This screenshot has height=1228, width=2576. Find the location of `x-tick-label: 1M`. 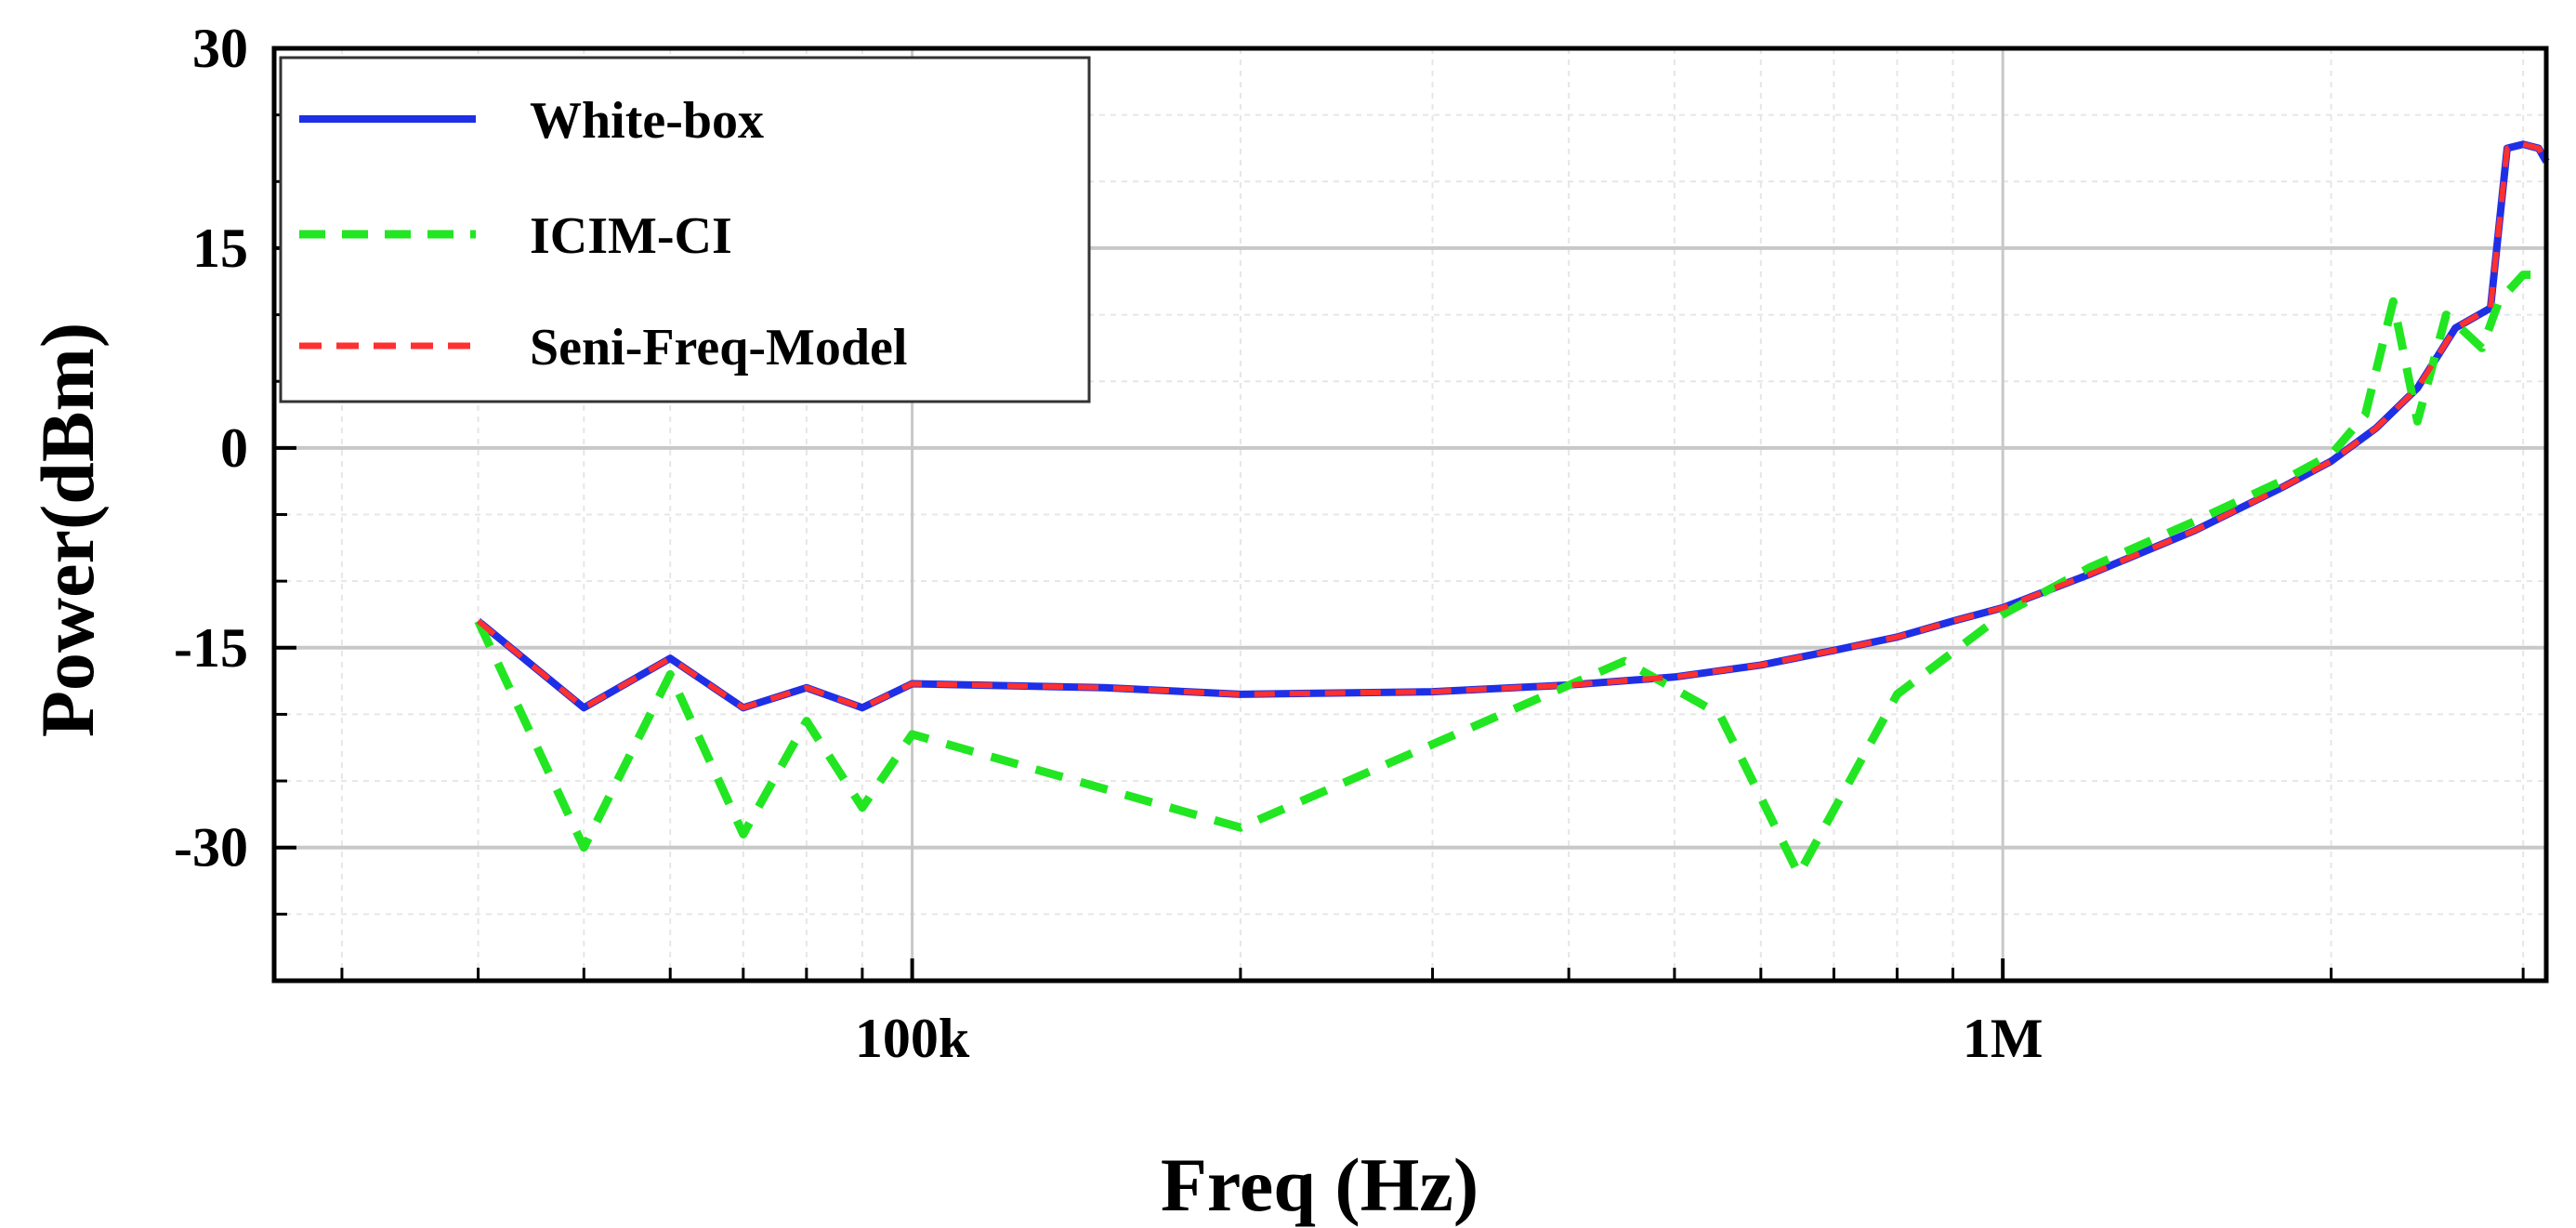

x-tick-label: 1M is located at coordinates (2003, 1038).